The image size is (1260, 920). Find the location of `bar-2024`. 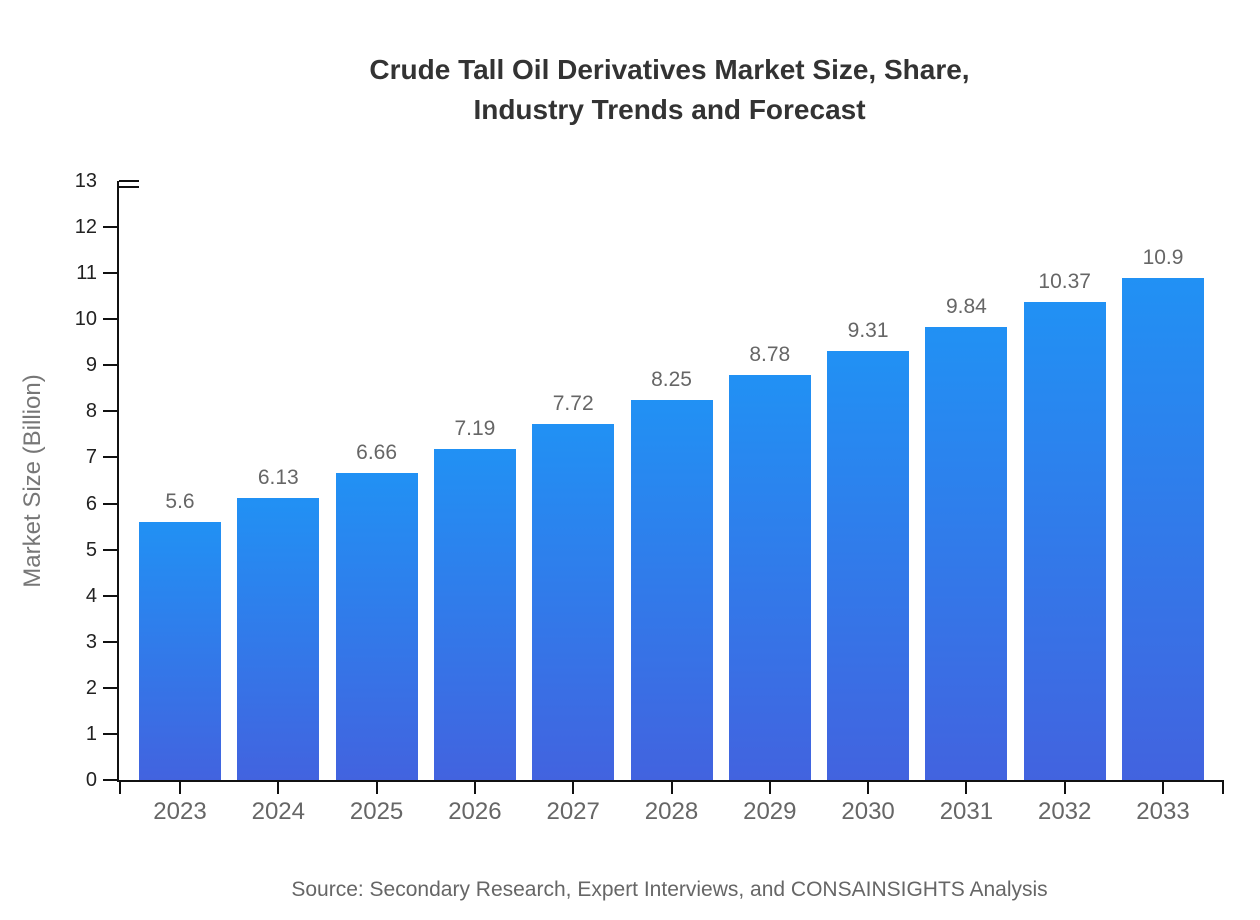

bar-2024 is located at coordinates (278, 638).